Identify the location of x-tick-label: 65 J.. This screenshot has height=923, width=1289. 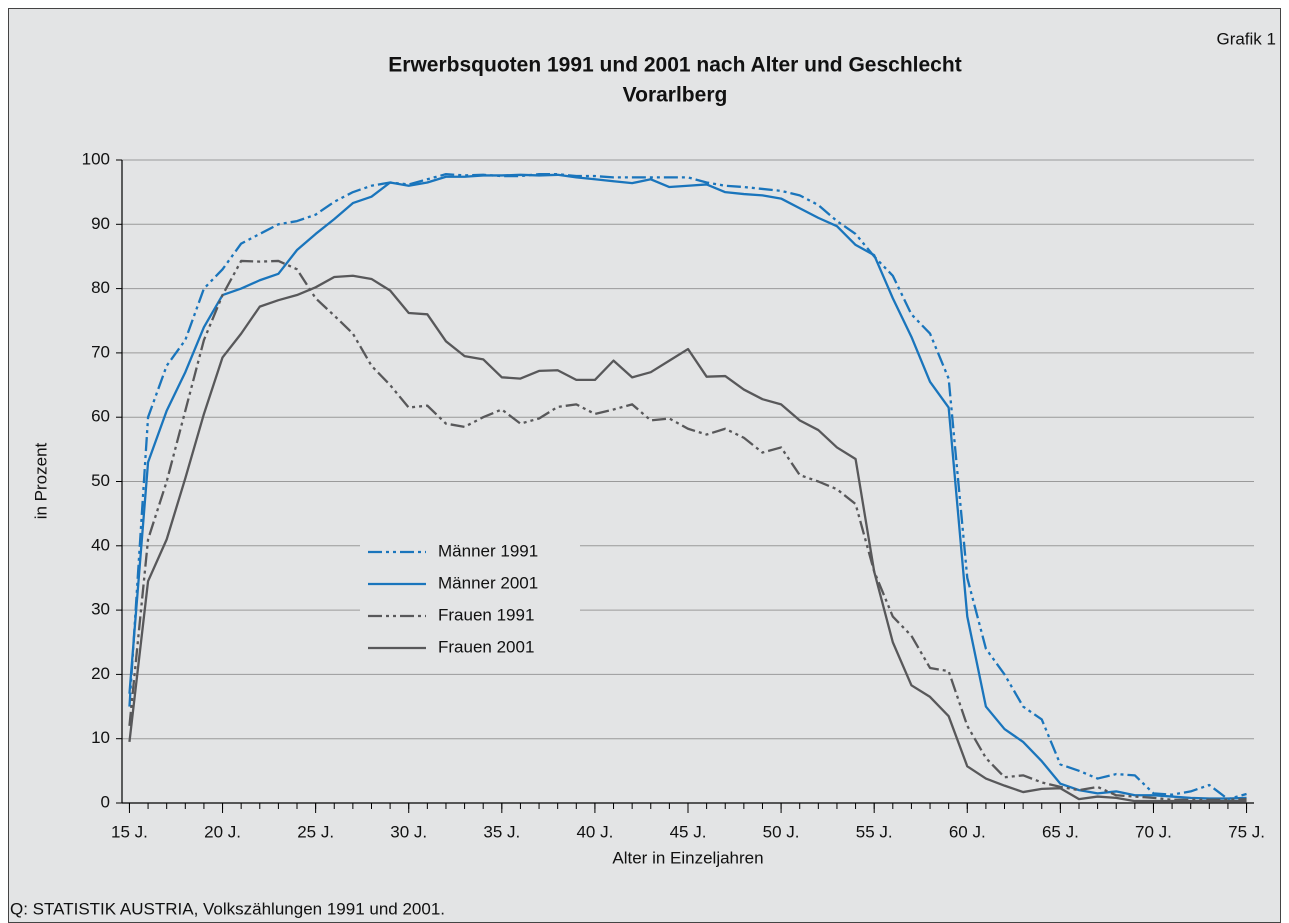
(1060, 831).